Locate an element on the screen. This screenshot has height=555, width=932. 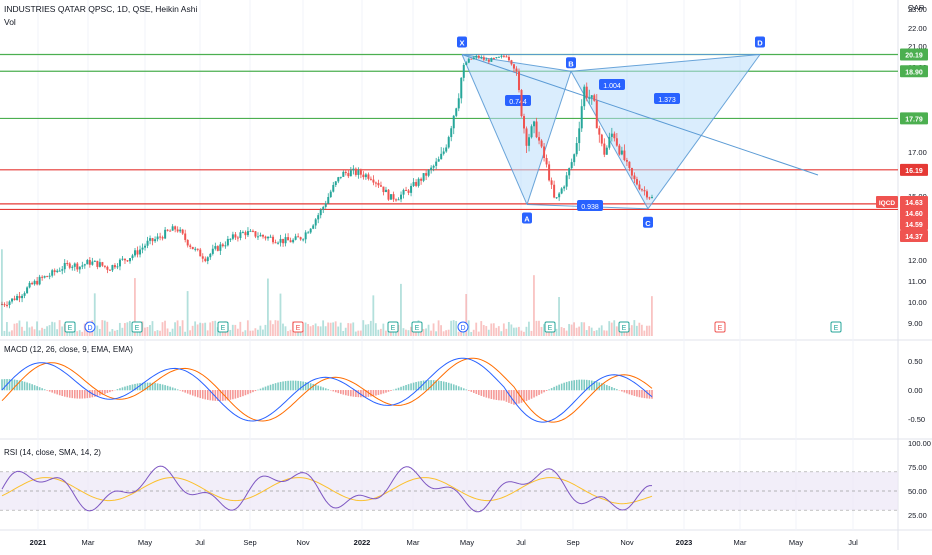
ratio-label: 1.004 is located at coordinates (612, 86).